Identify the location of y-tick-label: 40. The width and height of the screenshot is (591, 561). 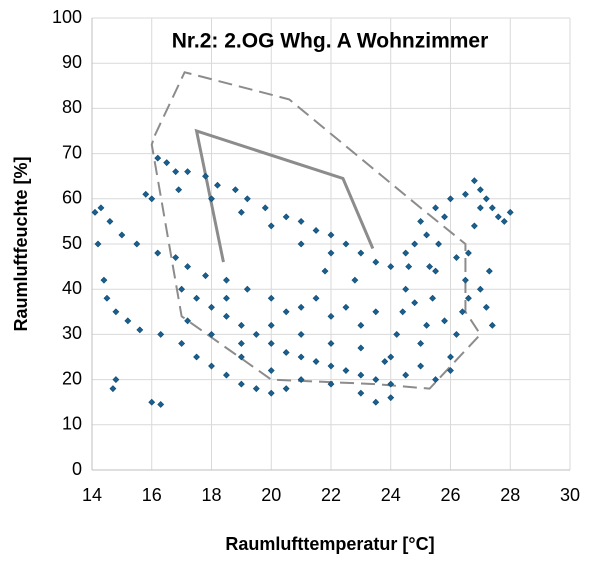
(72, 288).